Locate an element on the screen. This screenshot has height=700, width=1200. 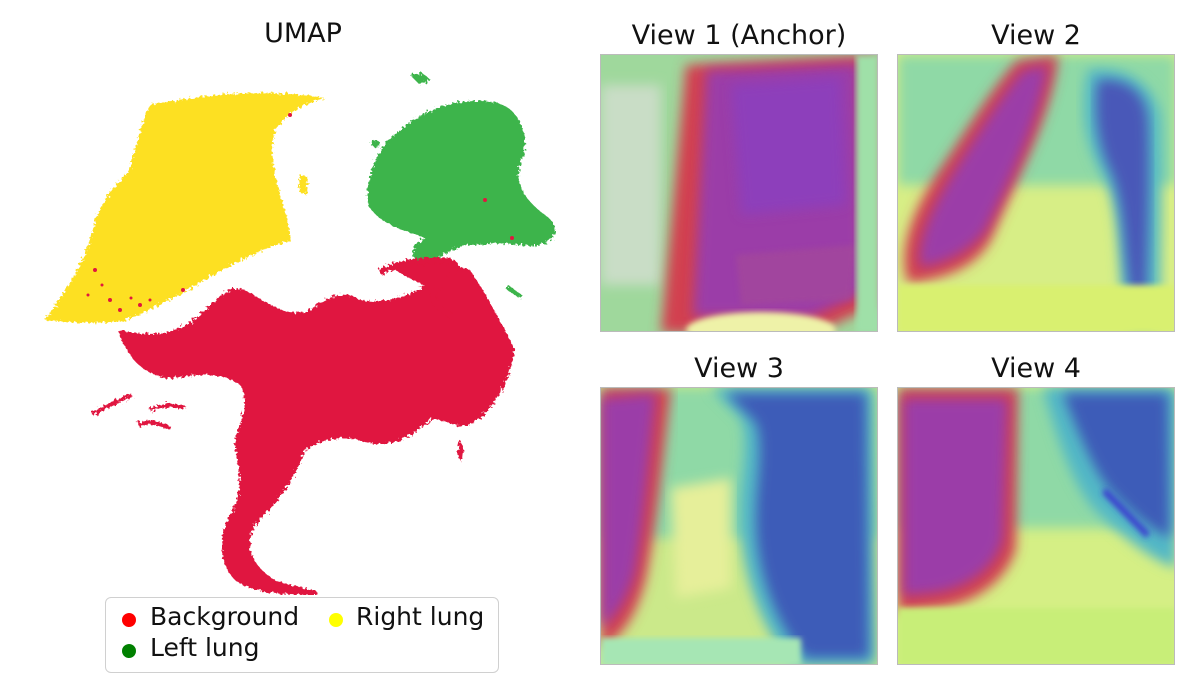
legend: Background Left lung Right lung is located at coordinates (302, 635).